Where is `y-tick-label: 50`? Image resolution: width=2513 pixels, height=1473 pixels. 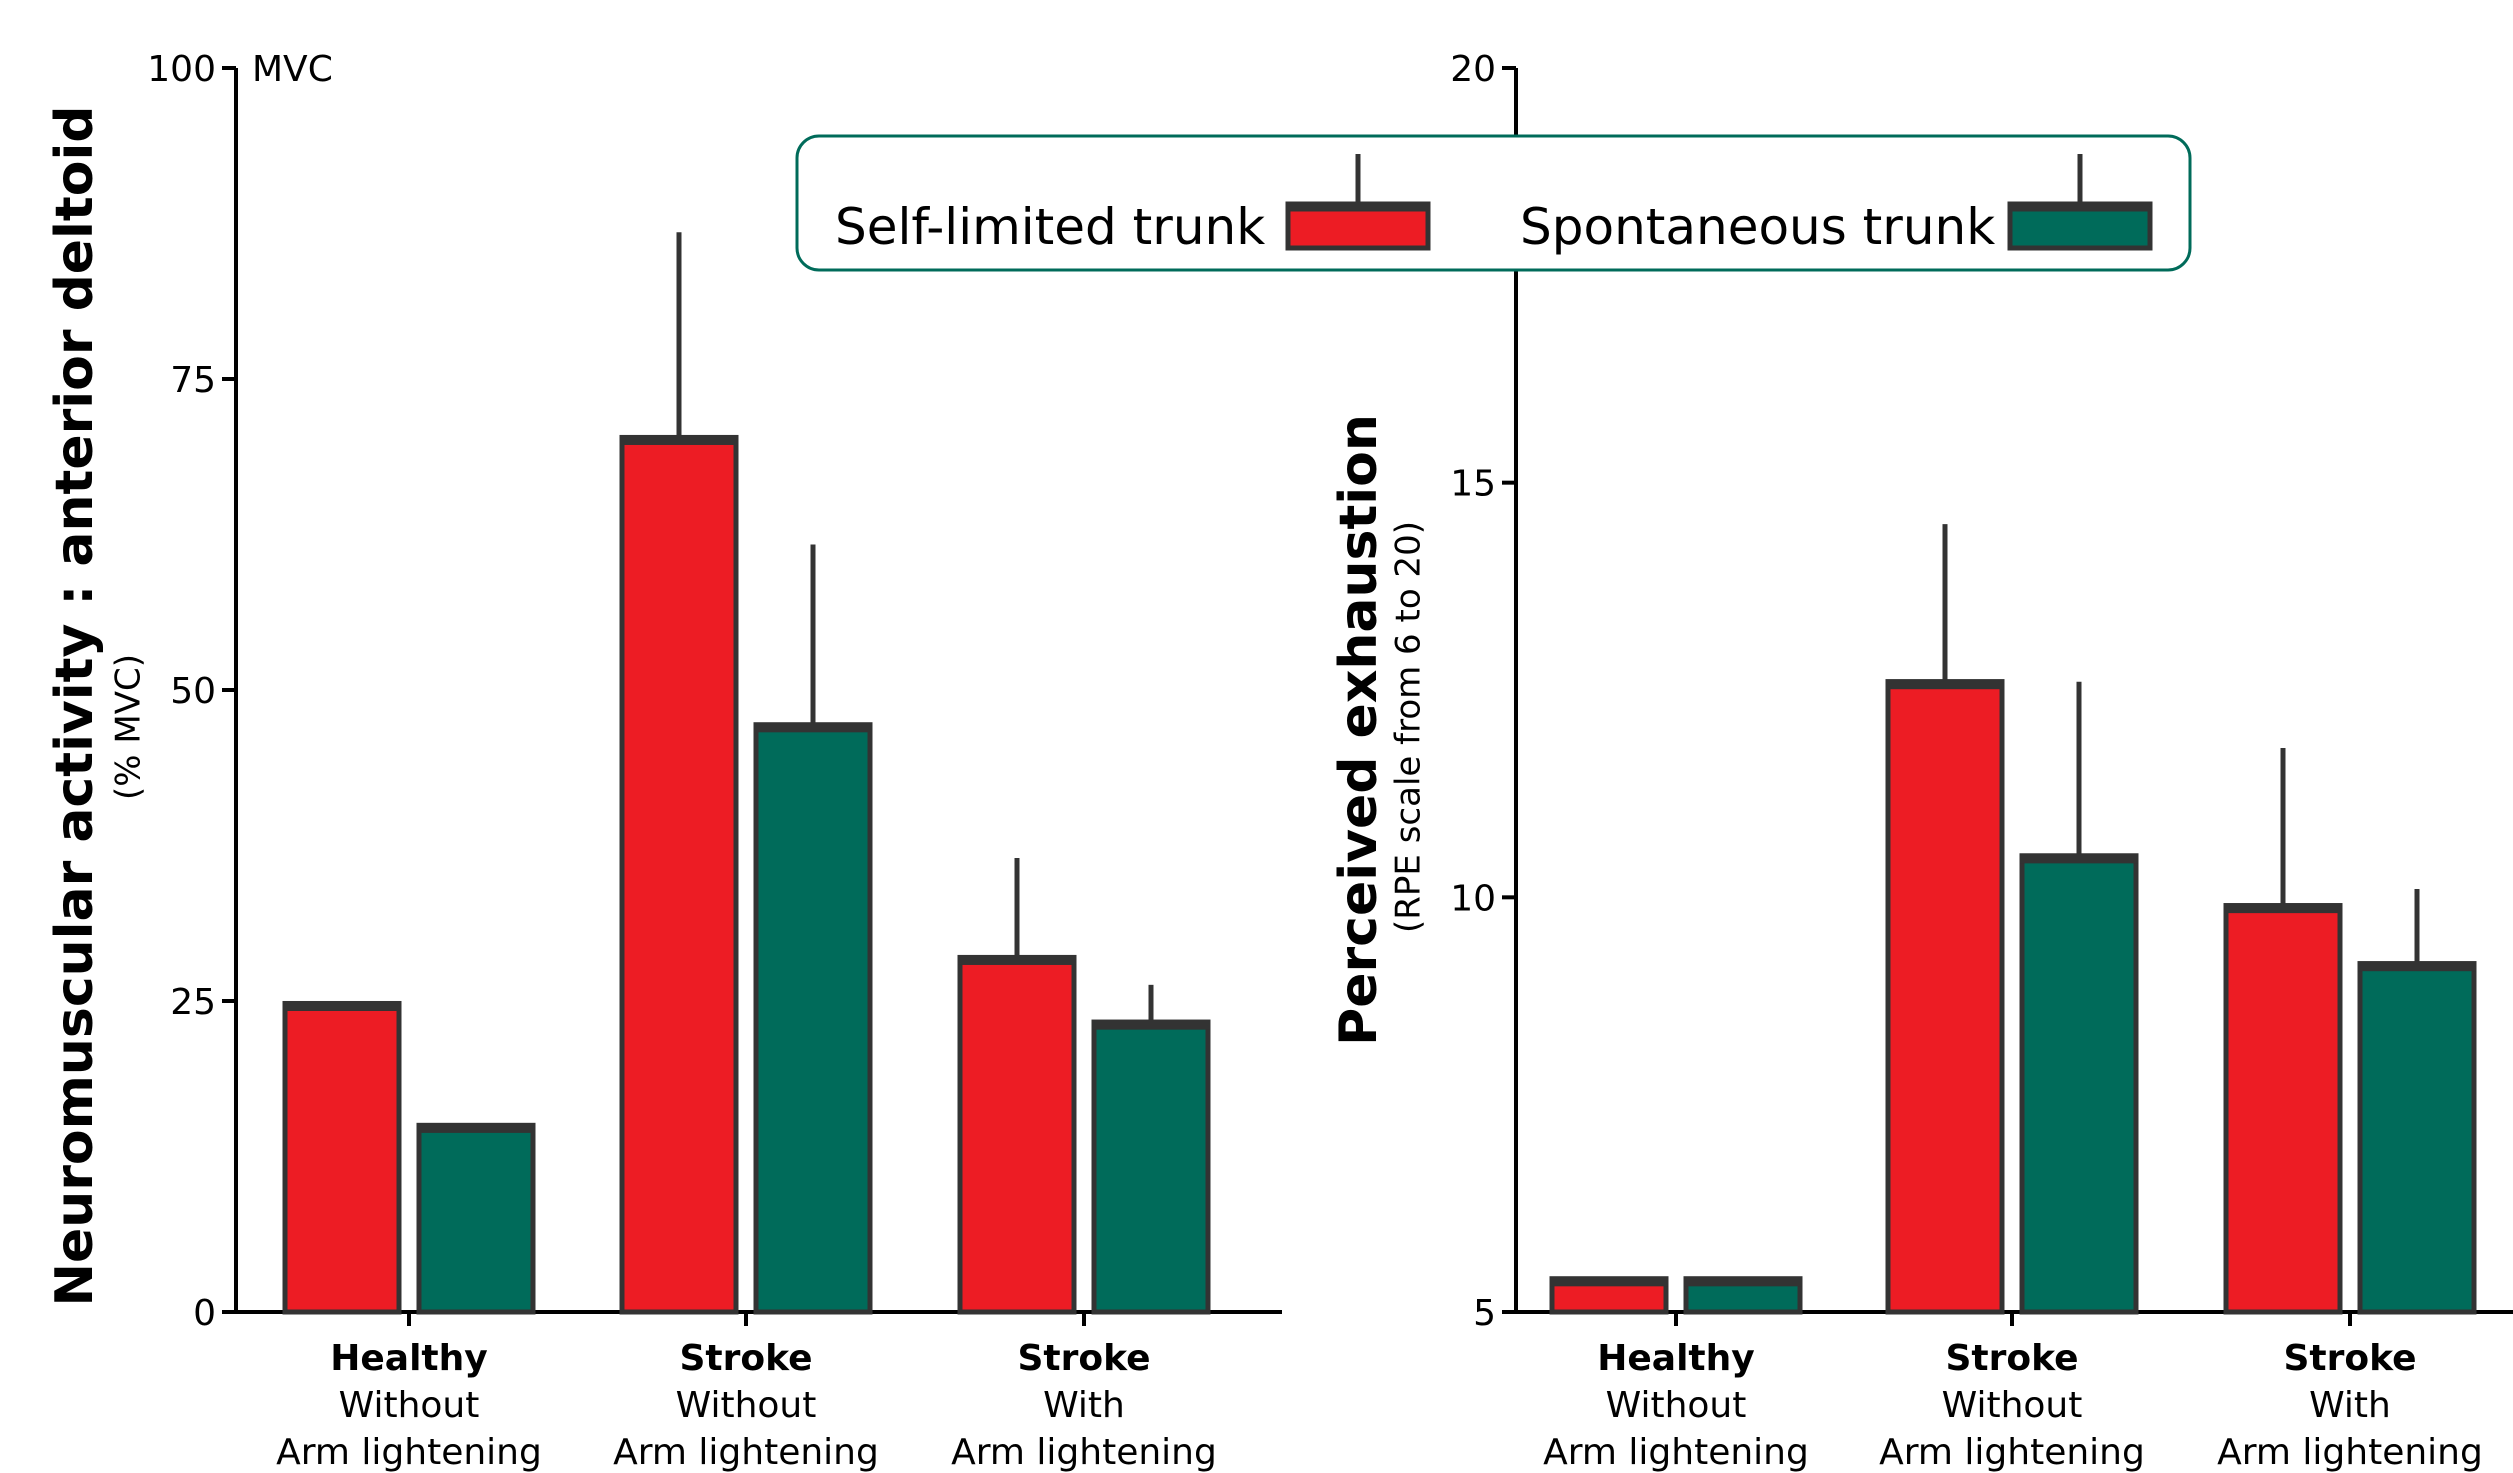 y-tick-label: 50 is located at coordinates (193, 691).